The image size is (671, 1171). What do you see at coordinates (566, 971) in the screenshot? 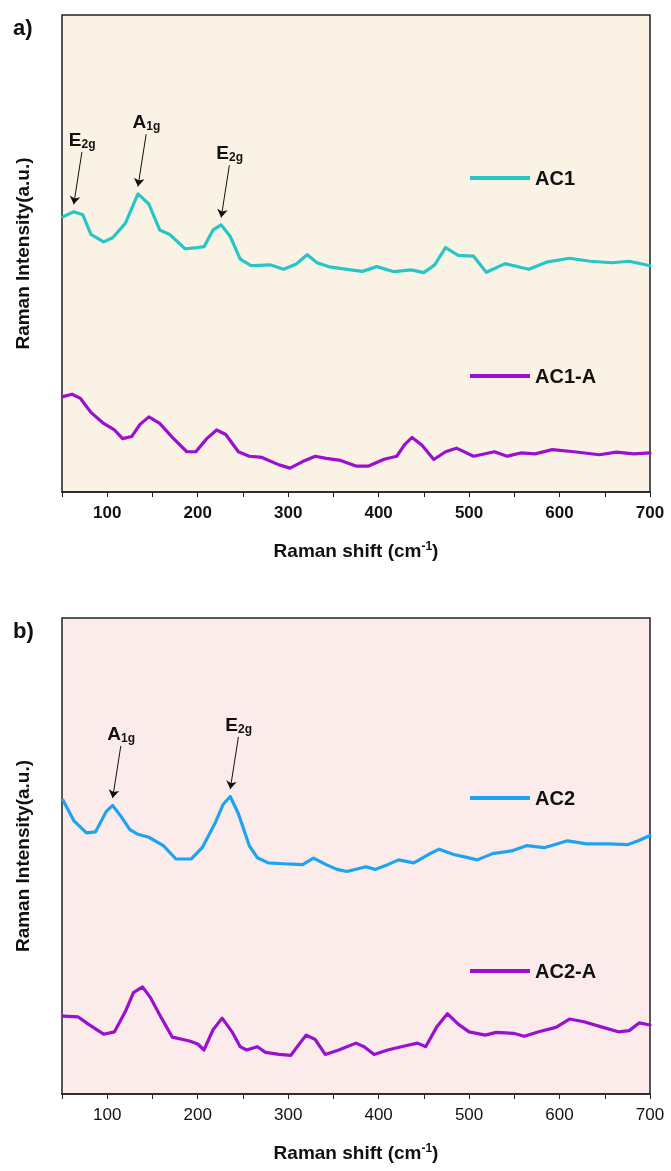
I see `legend-label: AC2-A` at bounding box center [566, 971].